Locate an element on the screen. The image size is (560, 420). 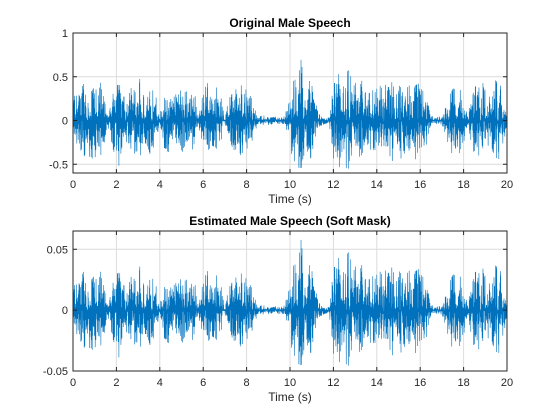
y-tick-label: 1 is located at coordinates (65, 34).